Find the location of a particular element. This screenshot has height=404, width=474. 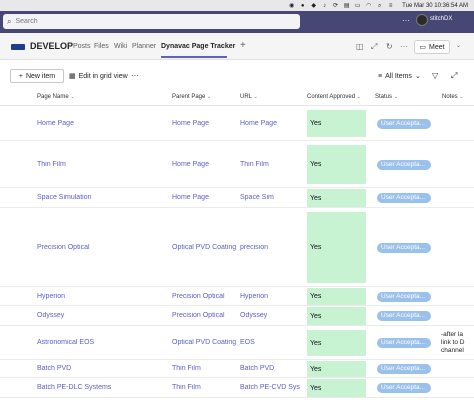

notes-cell: -after la link to D channel is located at coordinates (453, 342).